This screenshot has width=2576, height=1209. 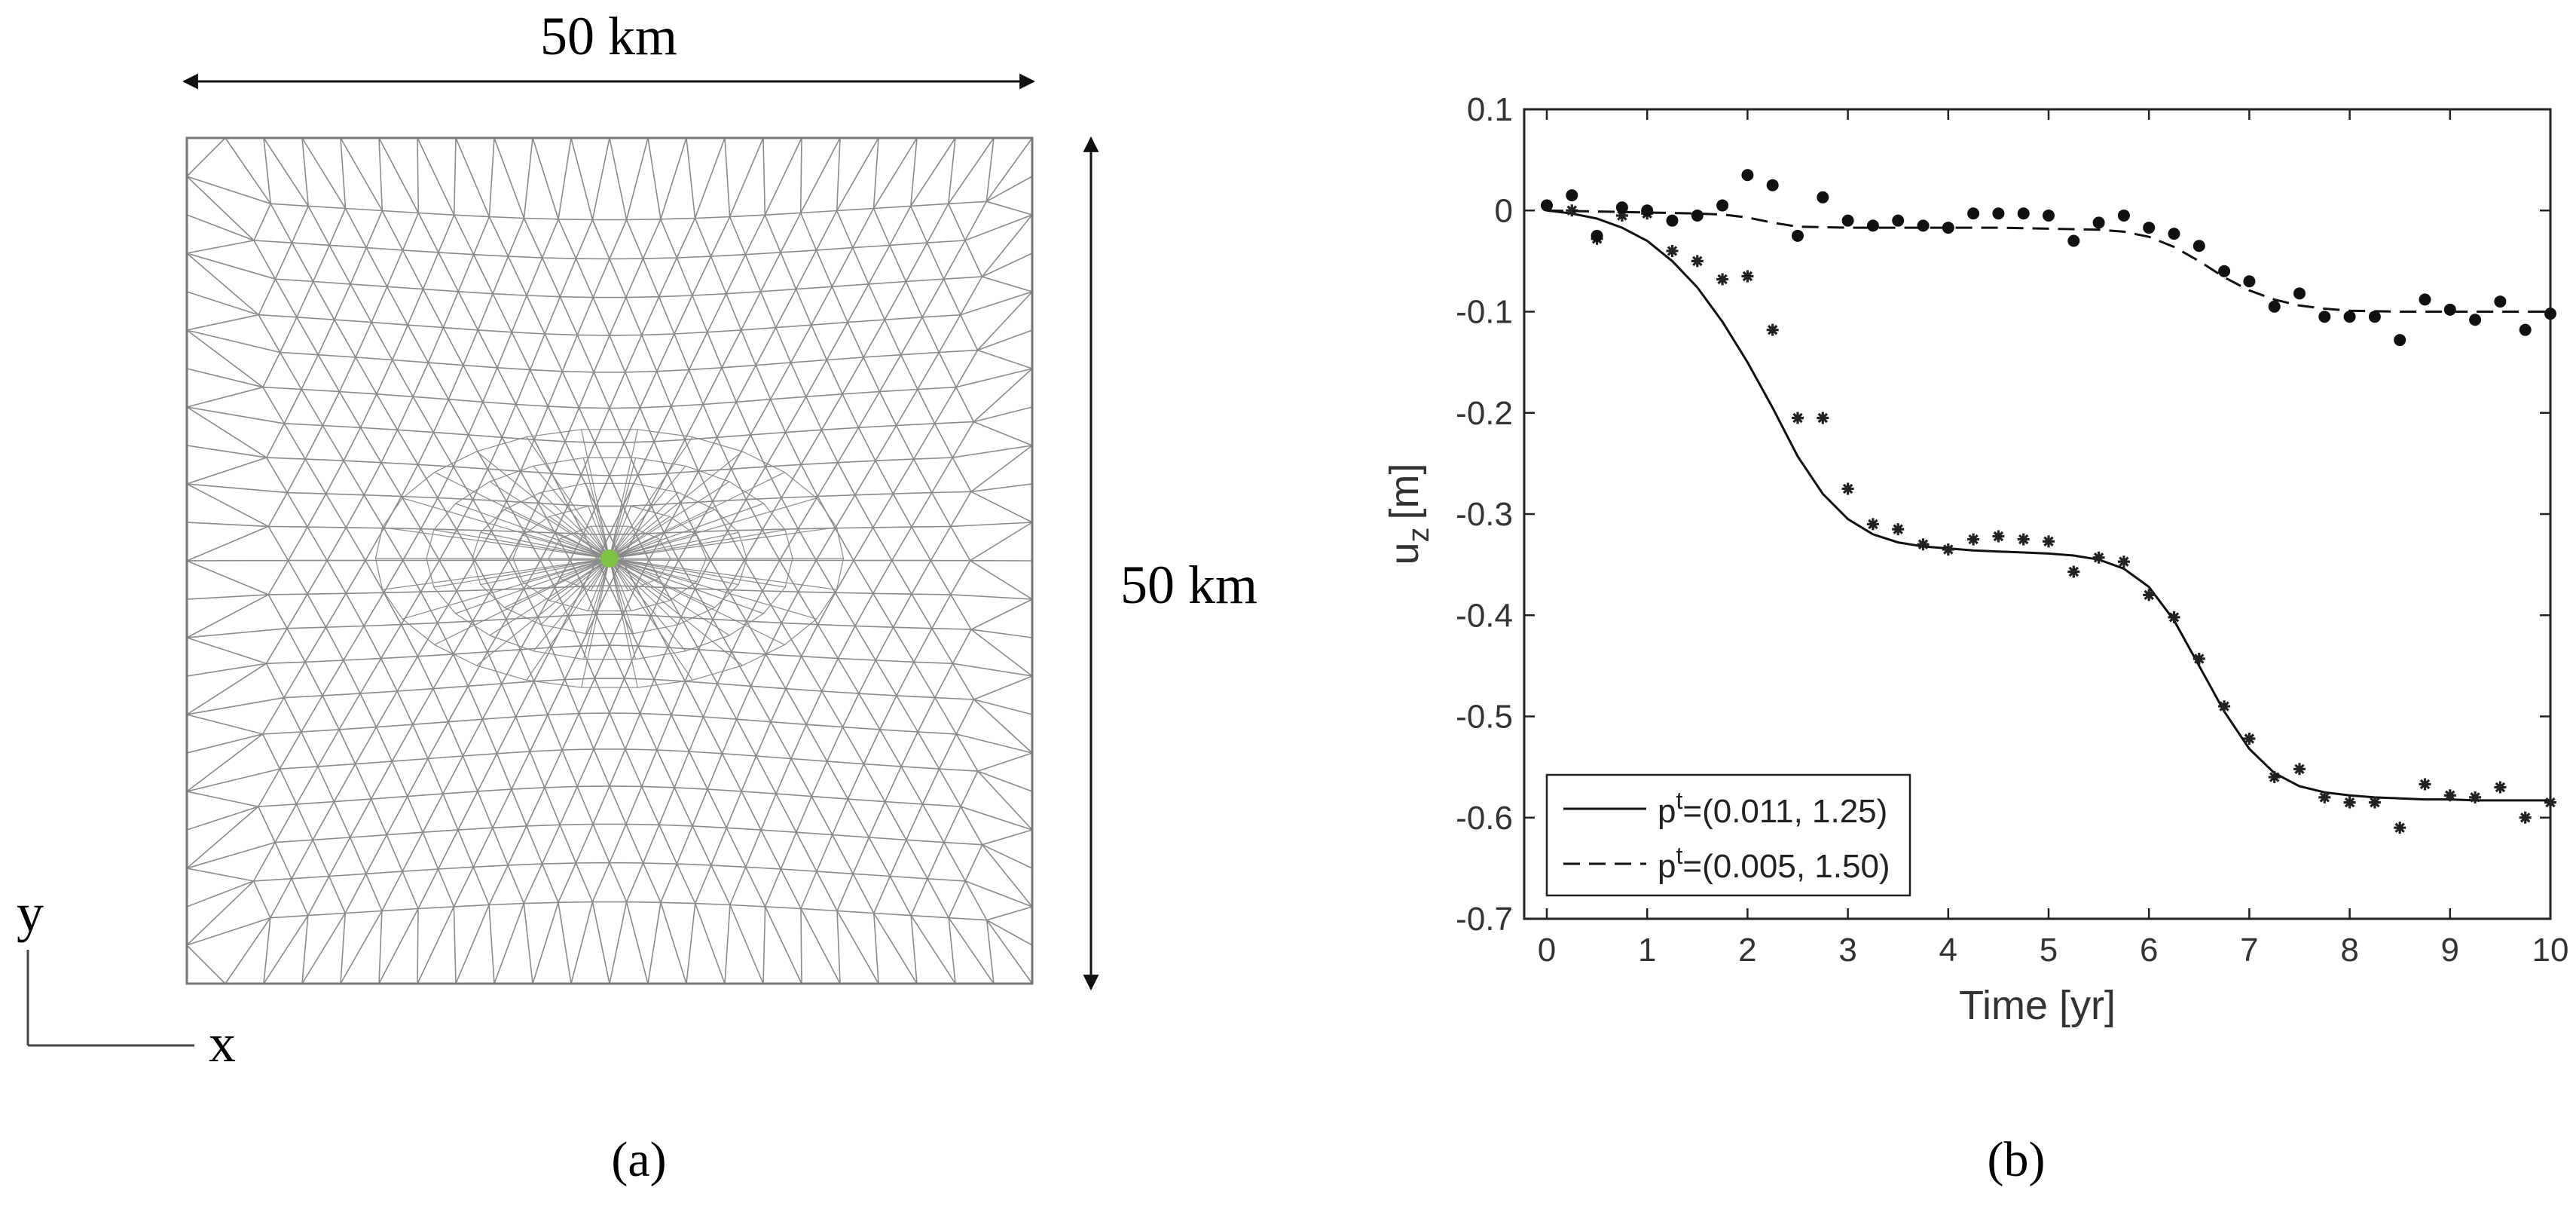 I want to click on y-tick-label: -0.7, so click(x=1484, y=920).